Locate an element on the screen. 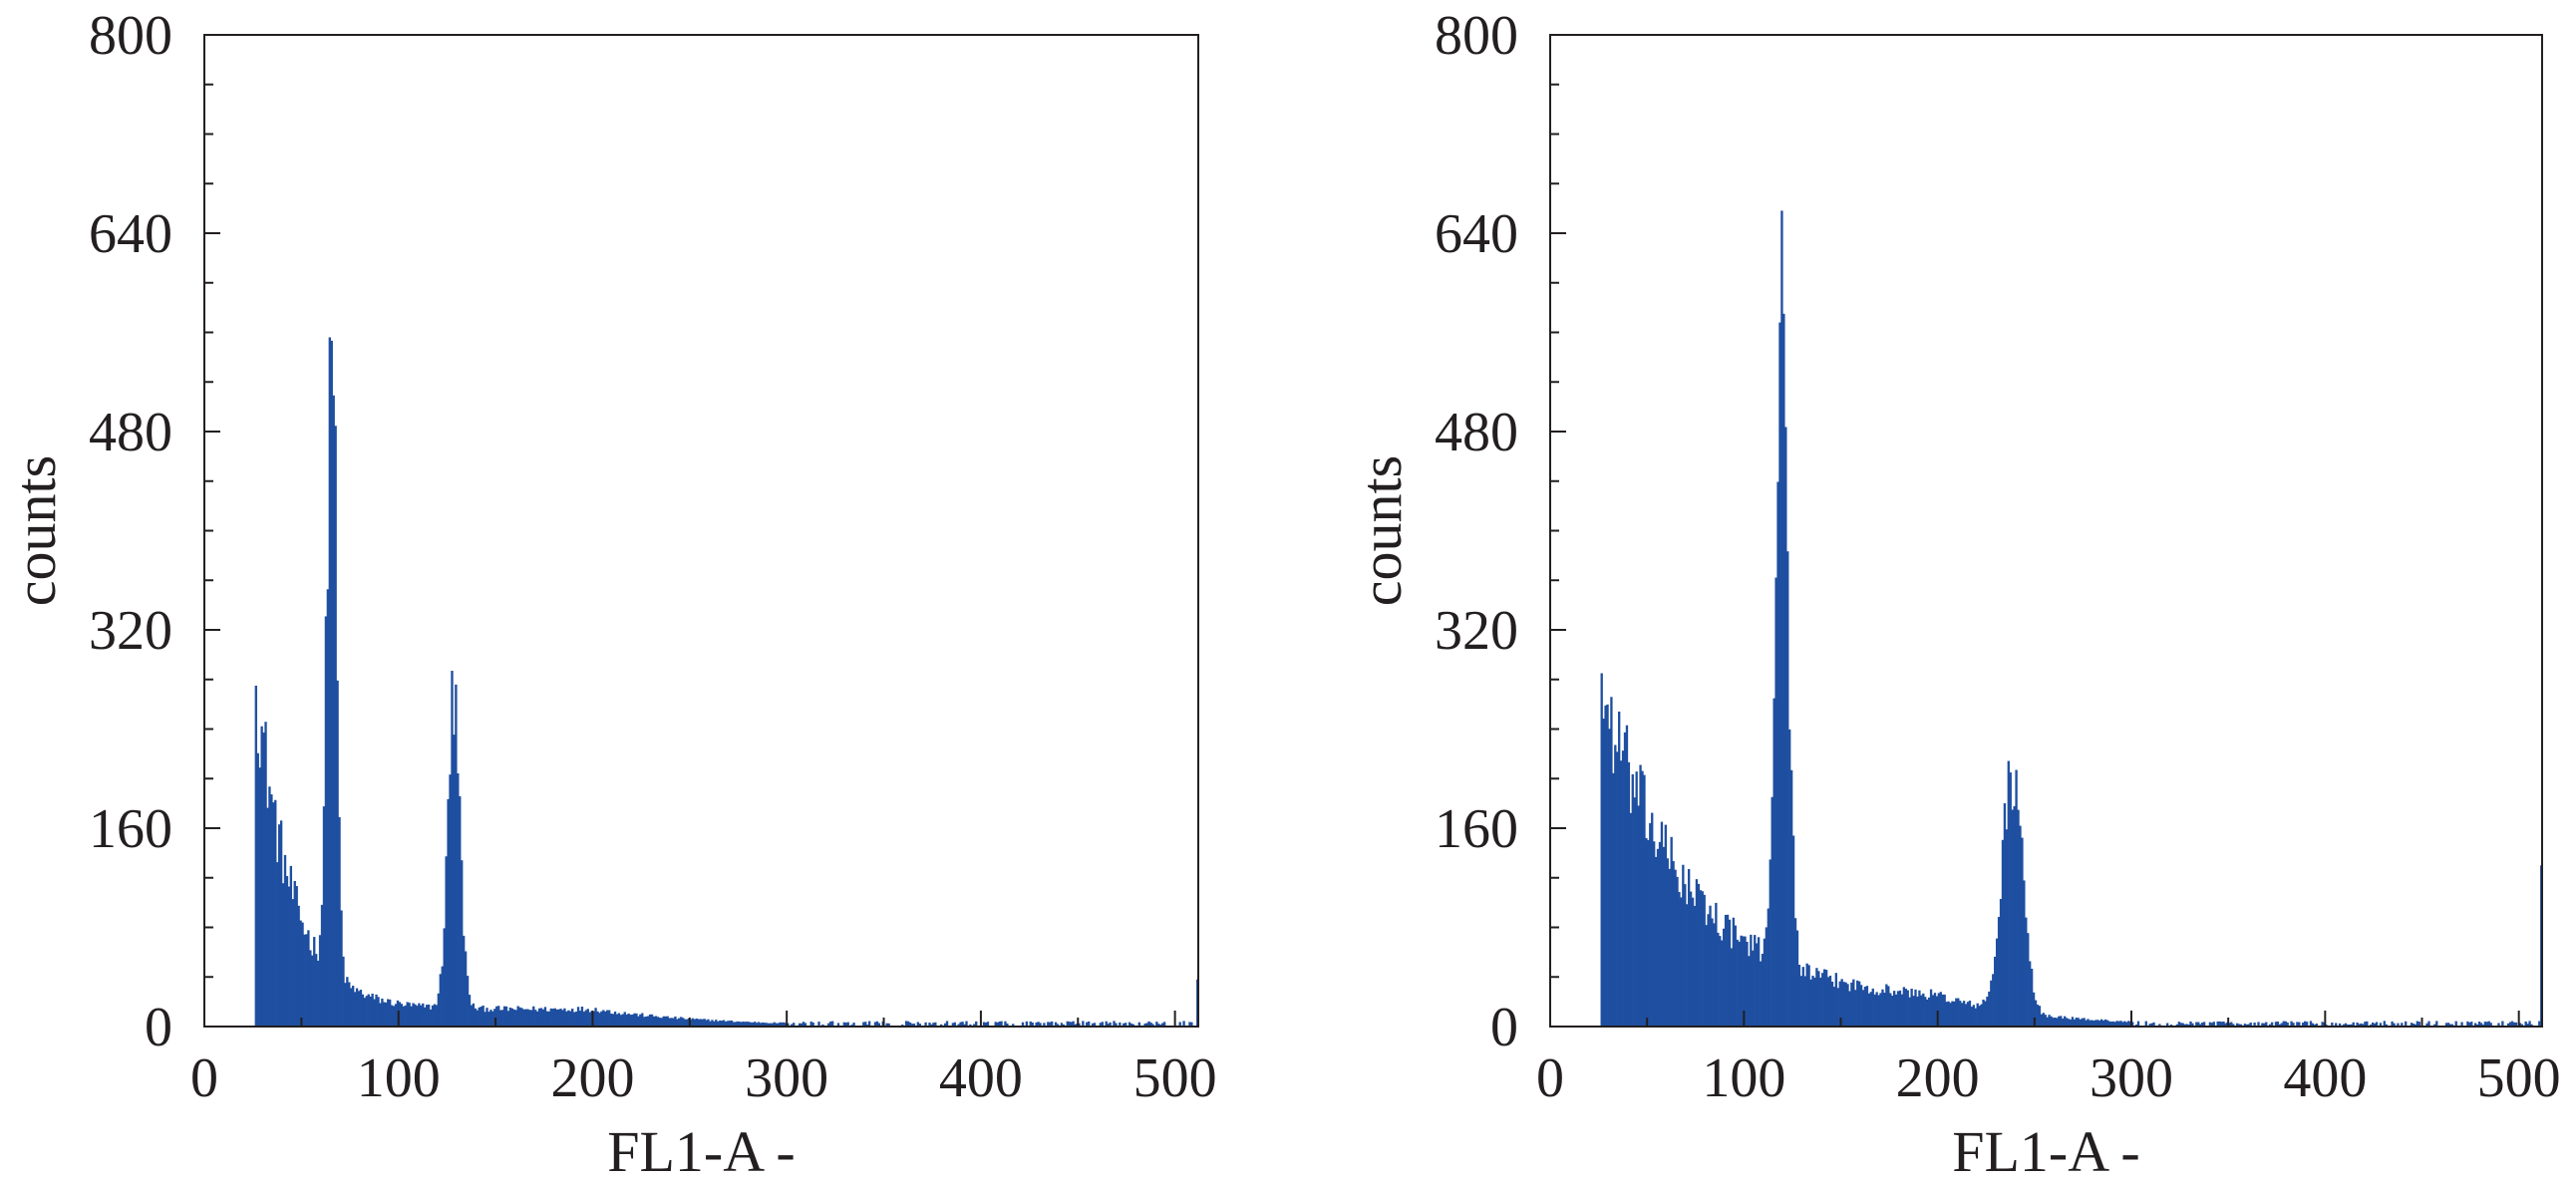  right-x-tick-labels: 0 100 200 300 400 500 is located at coordinates (2048, 1078).